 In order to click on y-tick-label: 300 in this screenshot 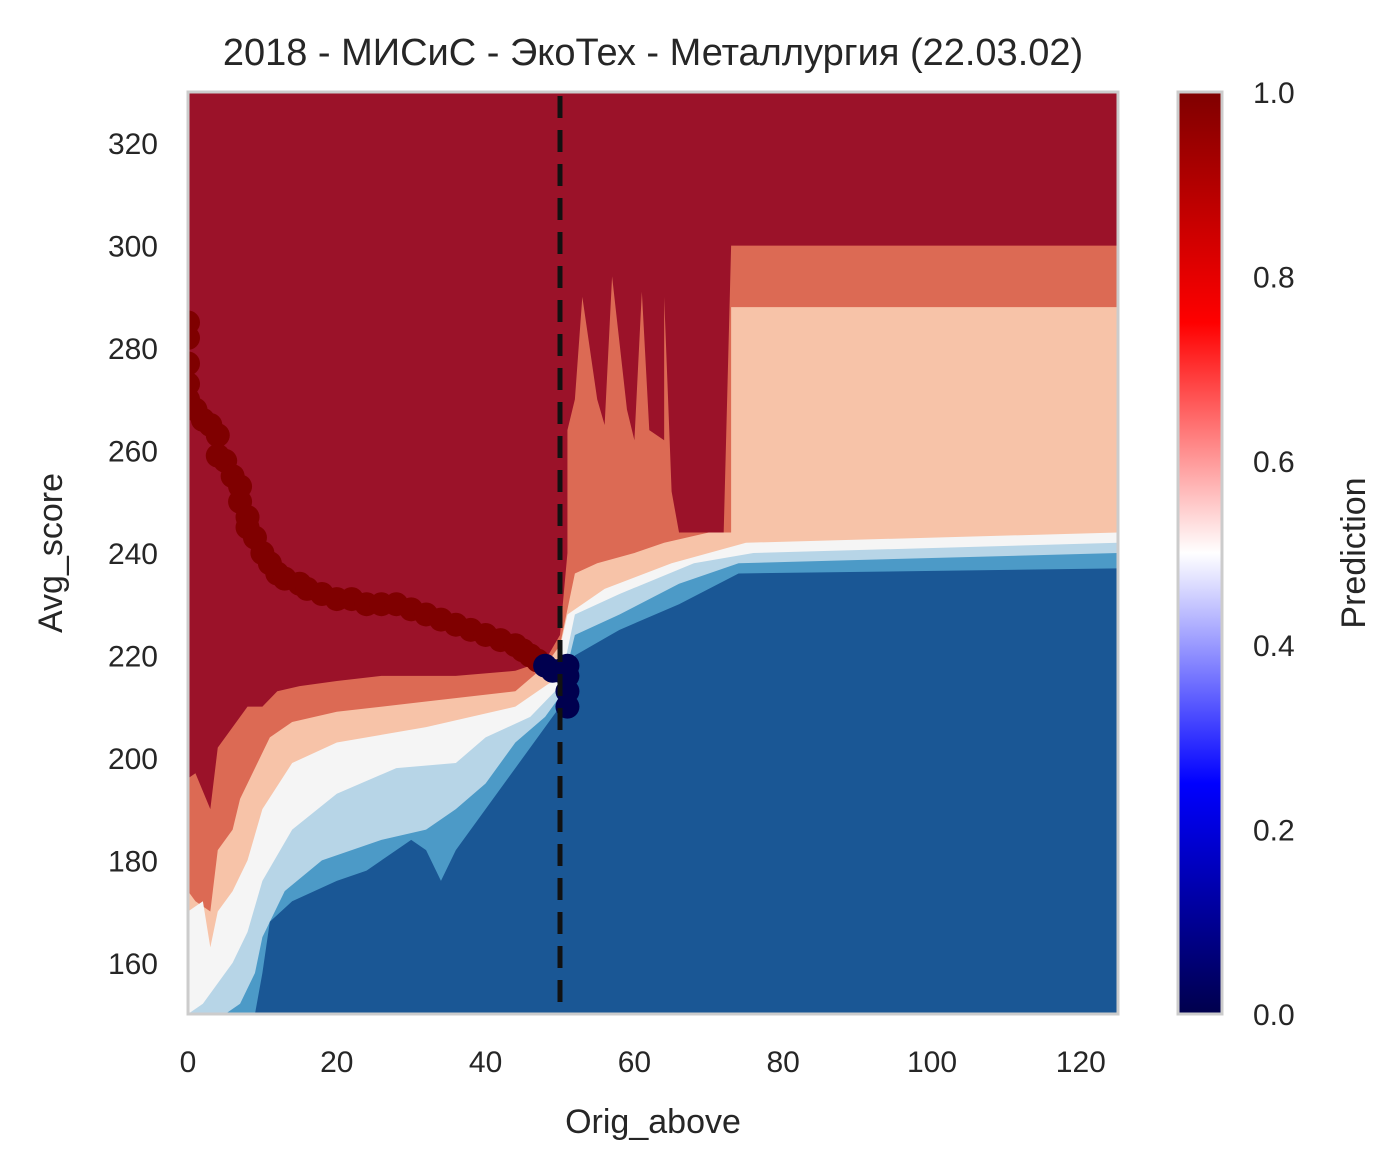, I will do `click(133, 247)`.